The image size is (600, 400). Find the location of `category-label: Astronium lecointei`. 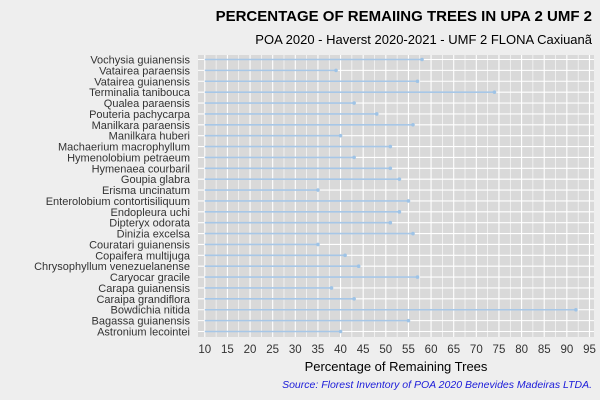

category-label: Astronium lecointei is located at coordinates (143, 333).